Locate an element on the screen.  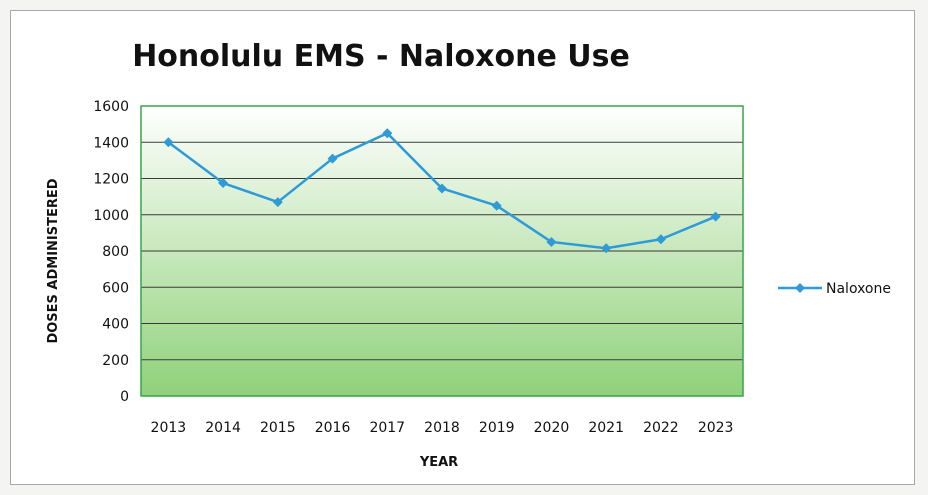
y-axis-title: DOSES ADMINISTERED is located at coordinates (53, 260).